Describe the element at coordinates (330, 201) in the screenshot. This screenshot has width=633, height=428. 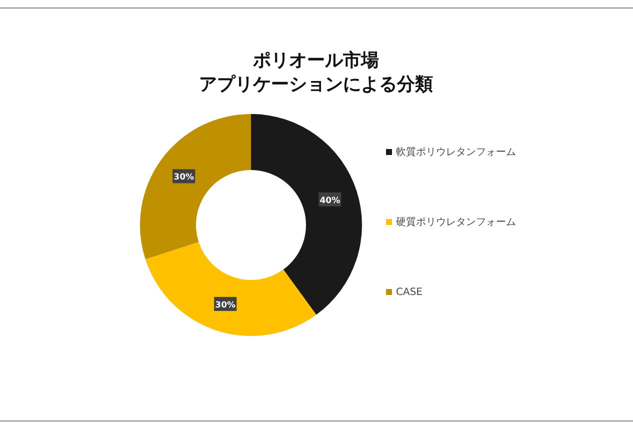
I see `data-label: 40%` at that location.